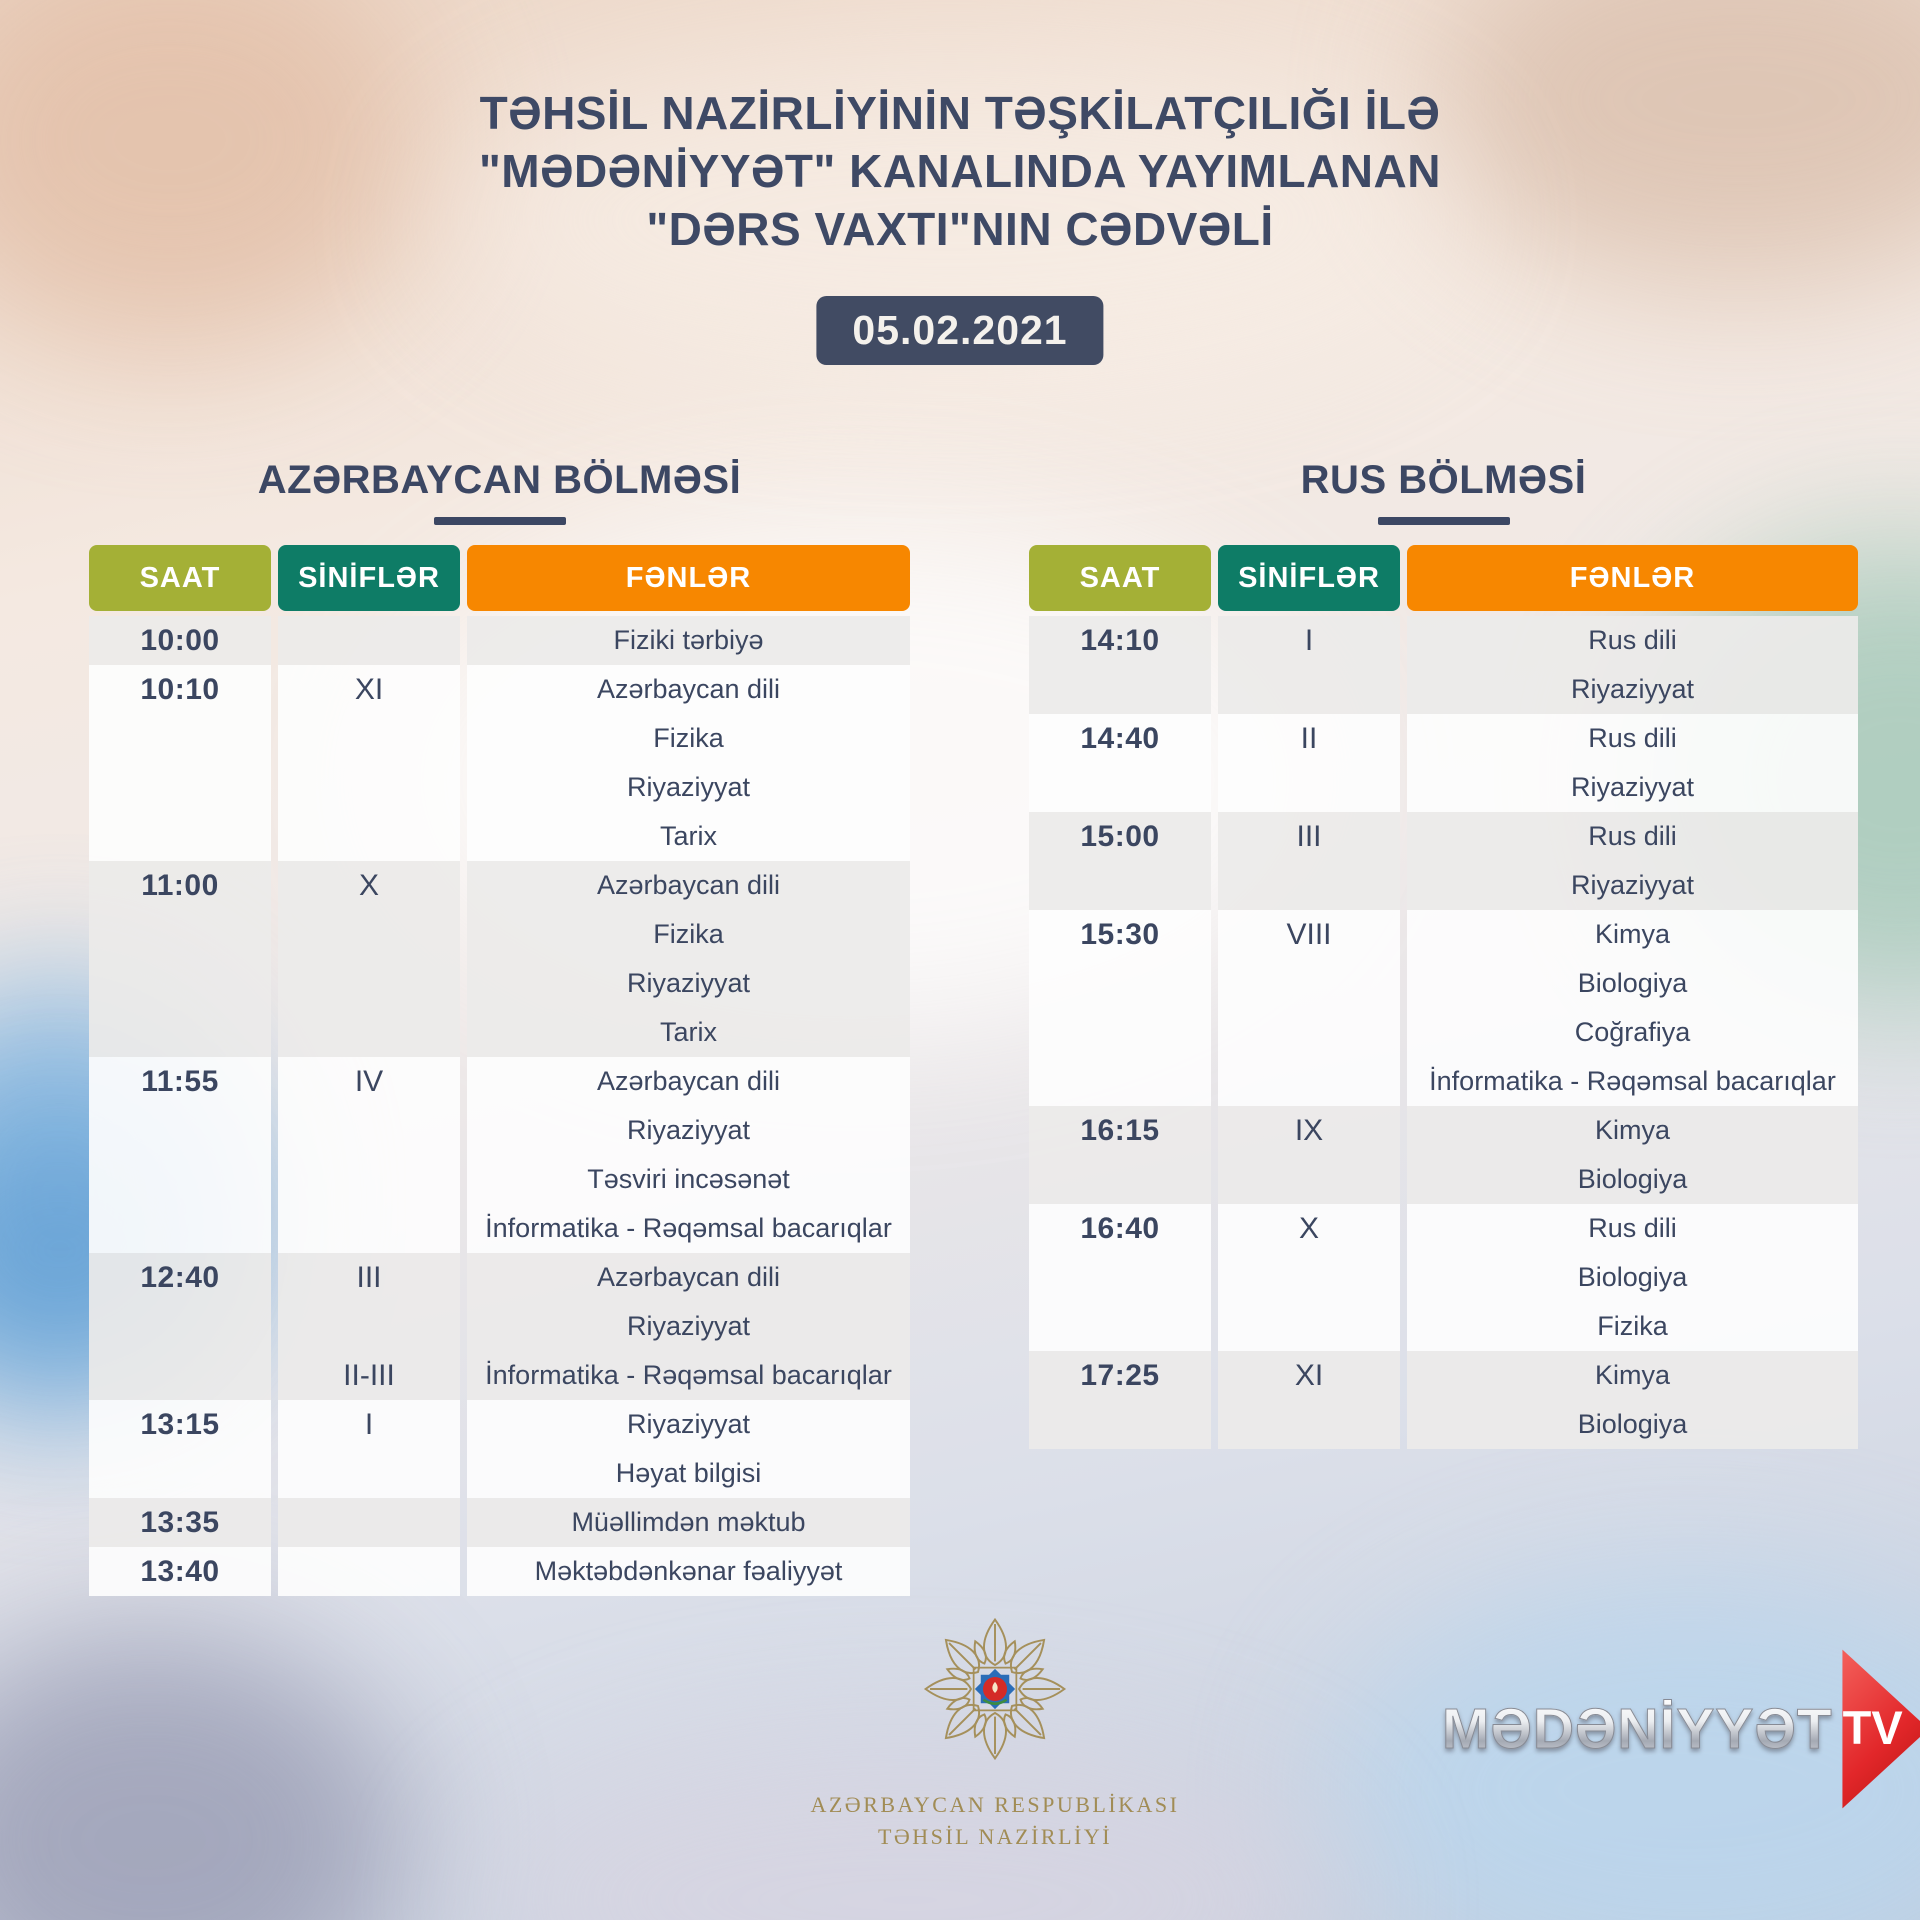 The width and height of the screenshot is (1920, 1920). What do you see at coordinates (180, 1326) in the screenshot?
I see `time-cell: 12:40` at bounding box center [180, 1326].